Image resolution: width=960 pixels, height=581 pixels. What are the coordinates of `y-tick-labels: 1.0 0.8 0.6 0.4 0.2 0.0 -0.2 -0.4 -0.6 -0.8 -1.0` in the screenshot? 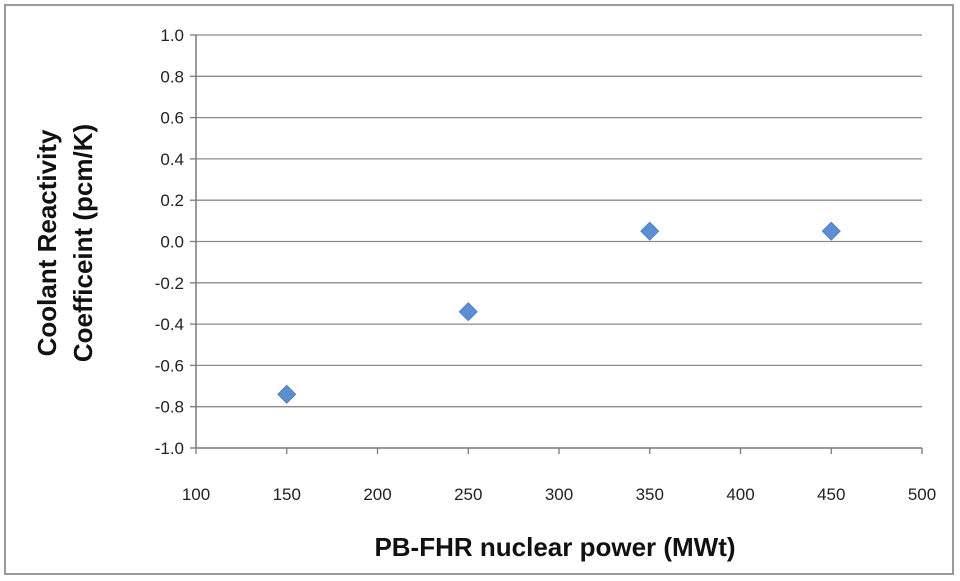 It's located at (169, 242).